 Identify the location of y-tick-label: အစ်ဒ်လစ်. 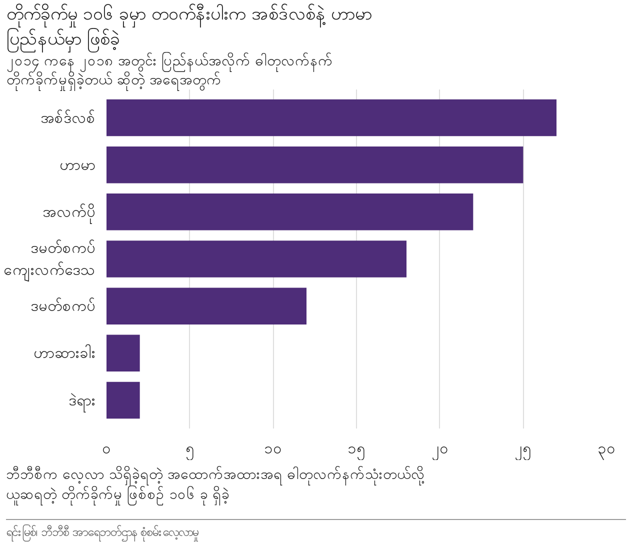
(68, 117).